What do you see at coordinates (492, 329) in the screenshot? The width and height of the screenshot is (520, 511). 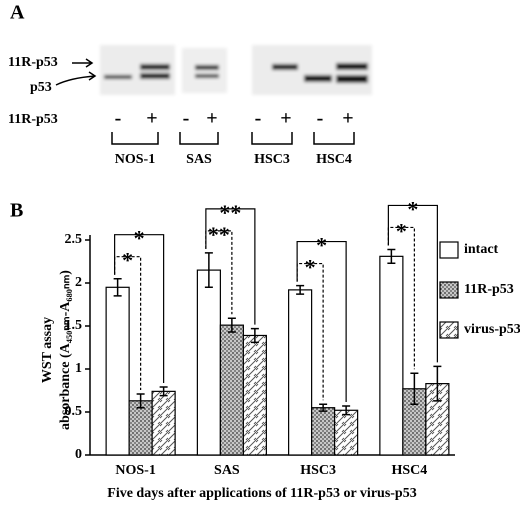 I see `legend-label: virus-p53` at bounding box center [492, 329].